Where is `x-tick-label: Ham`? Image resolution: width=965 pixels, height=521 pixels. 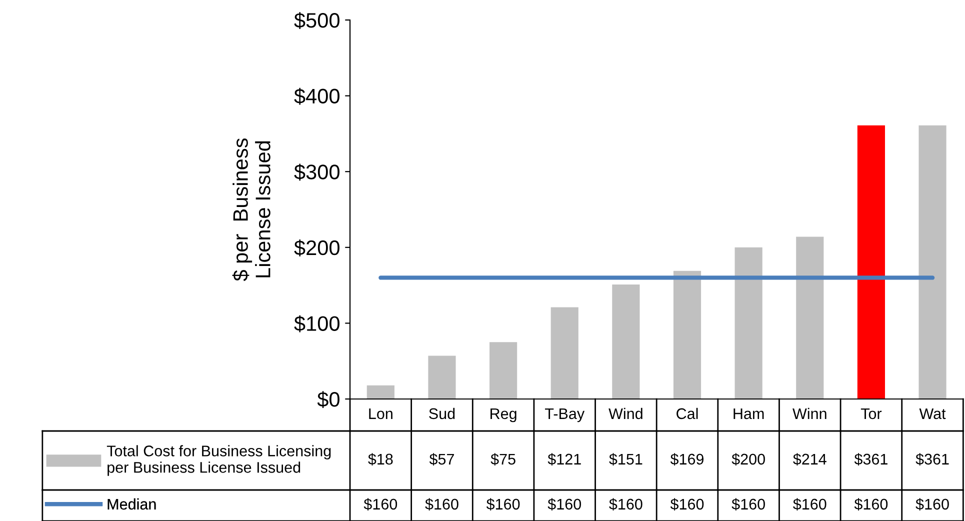 x-tick-label: Ham is located at coordinates (749, 414).